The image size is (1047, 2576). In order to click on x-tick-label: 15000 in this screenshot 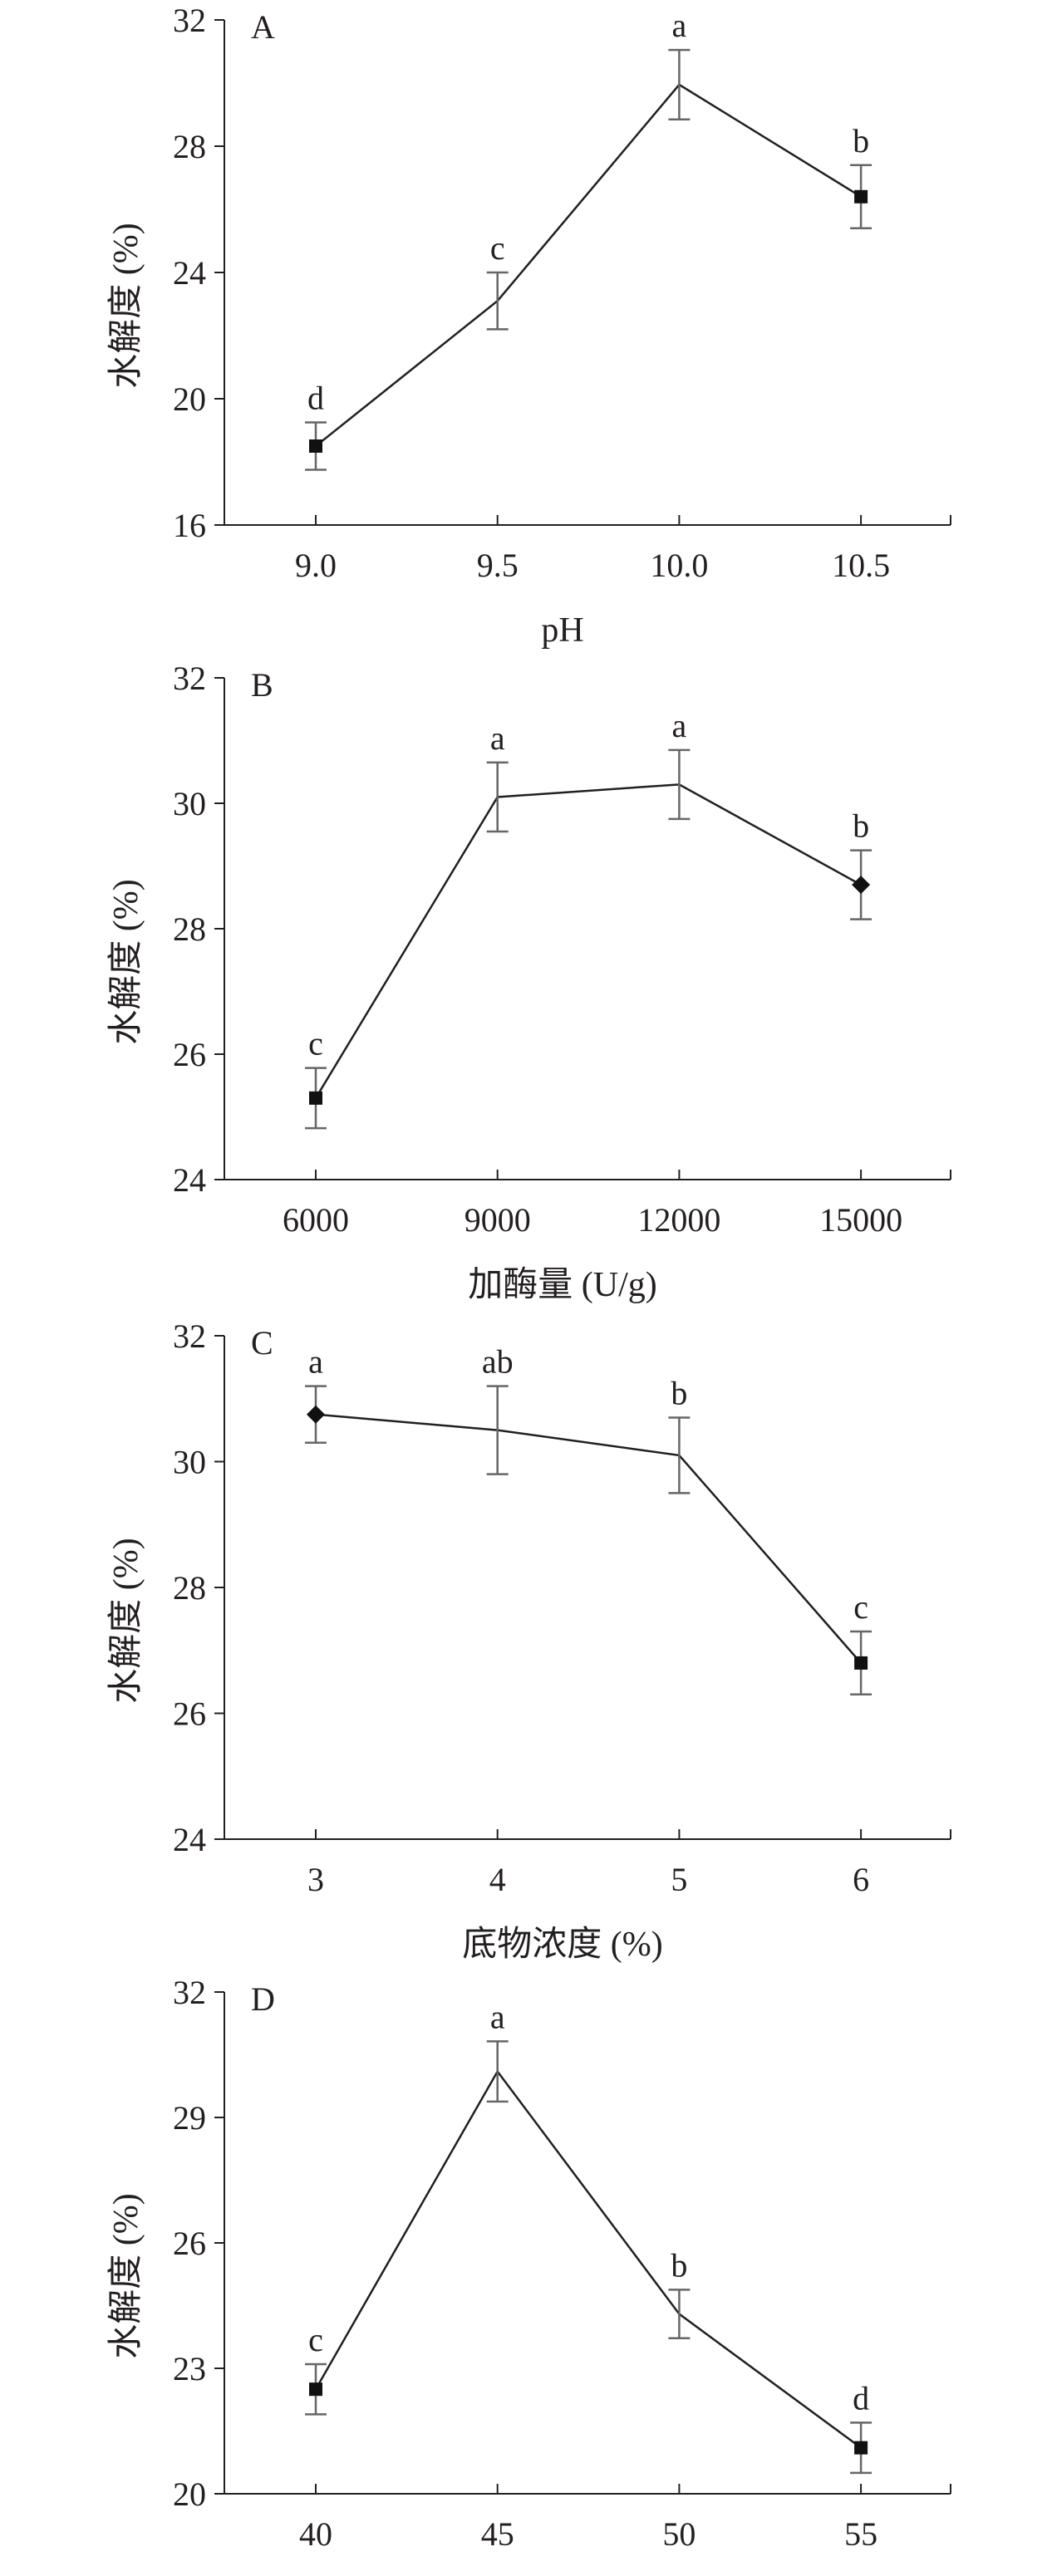, I will do `click(861, 1220)`.